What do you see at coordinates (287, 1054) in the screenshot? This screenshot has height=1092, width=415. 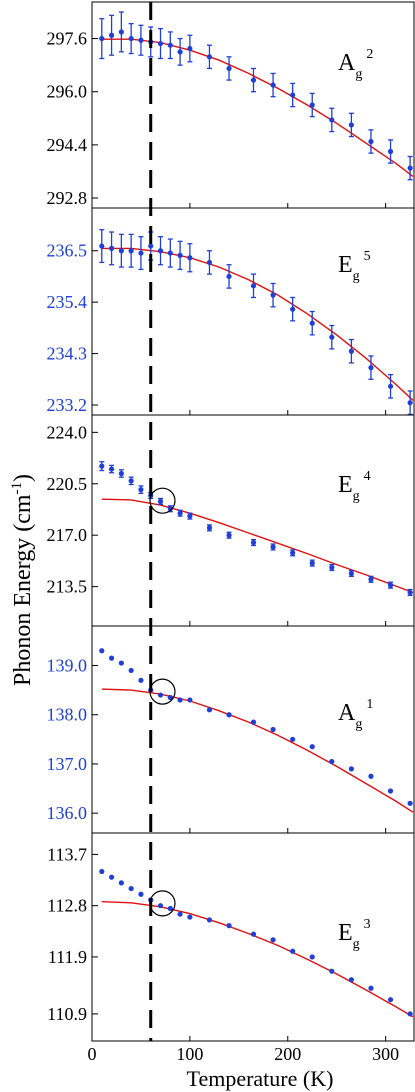 I see `x-tick-label: 200` at bounding box center [287, 1054].